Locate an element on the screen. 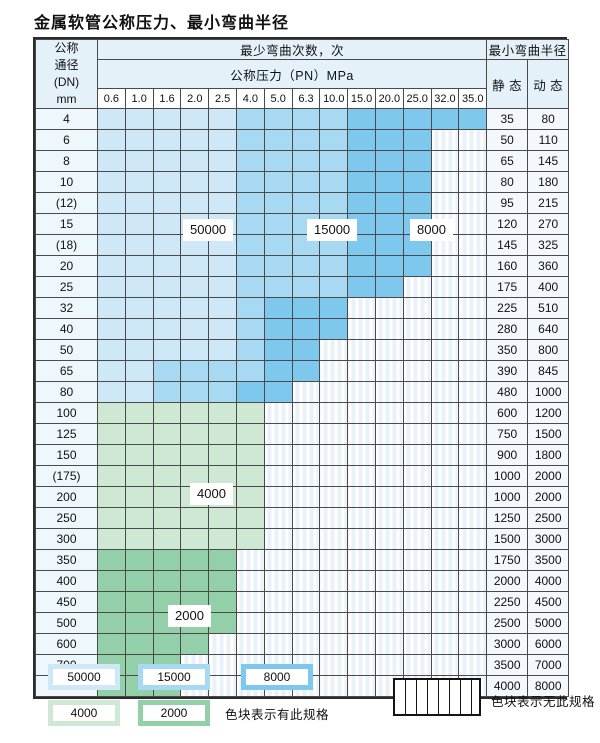  pressure-col-header-4_0: 4.0 is located at coordinates (250, 98).